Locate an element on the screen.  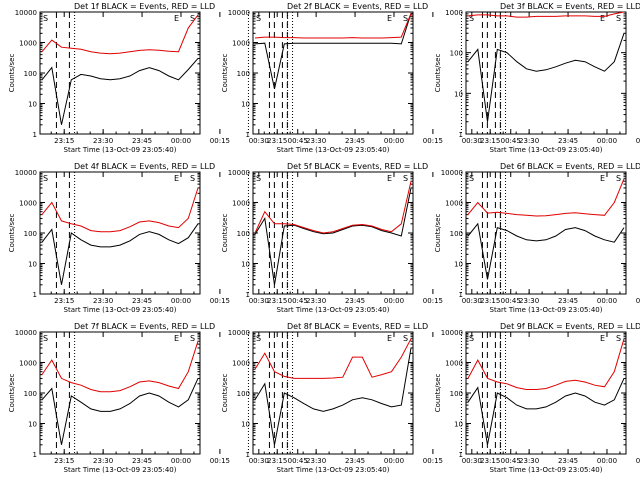
plot-title: Det 3f BLACK = Events, RED = LLD is located at coordinates (570, 6).